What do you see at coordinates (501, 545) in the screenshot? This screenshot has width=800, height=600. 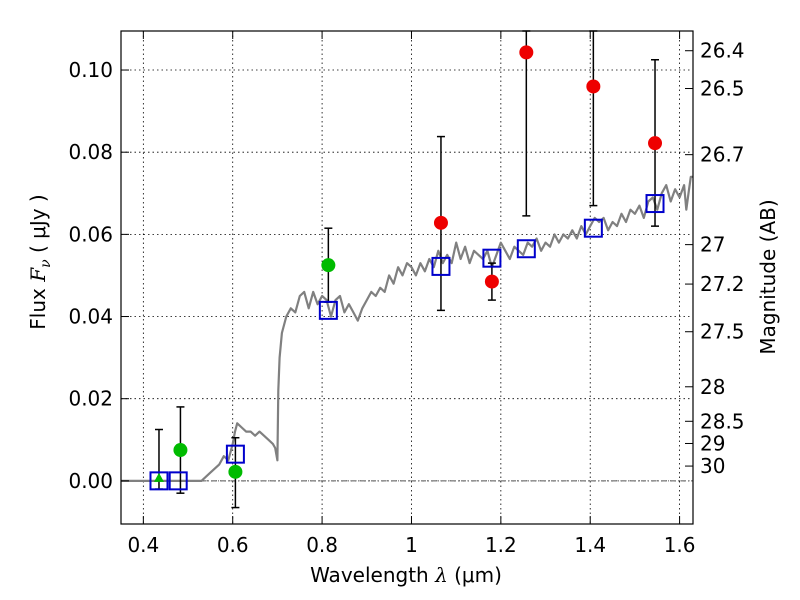 I see `x-tick-label: 1.2` at bounding box center [501, 545].